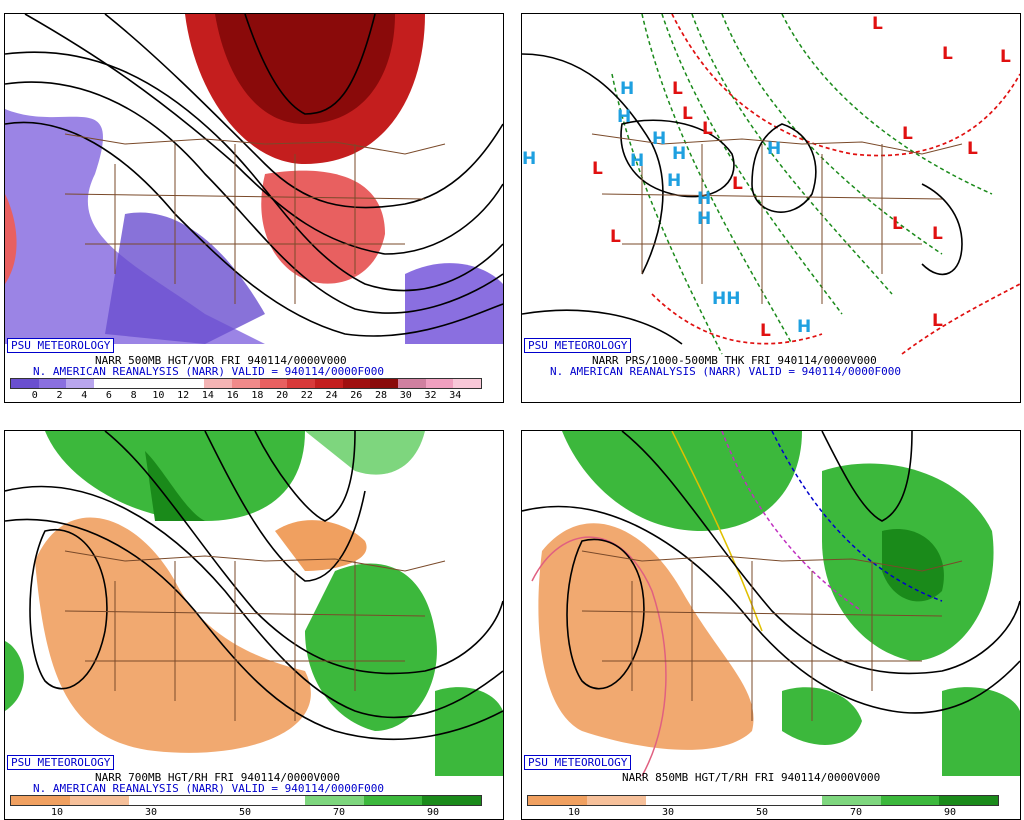  Describe the element at coordinates (356, 395) in the screenshot. I see `colorbar-tick-label: 26` at that location.